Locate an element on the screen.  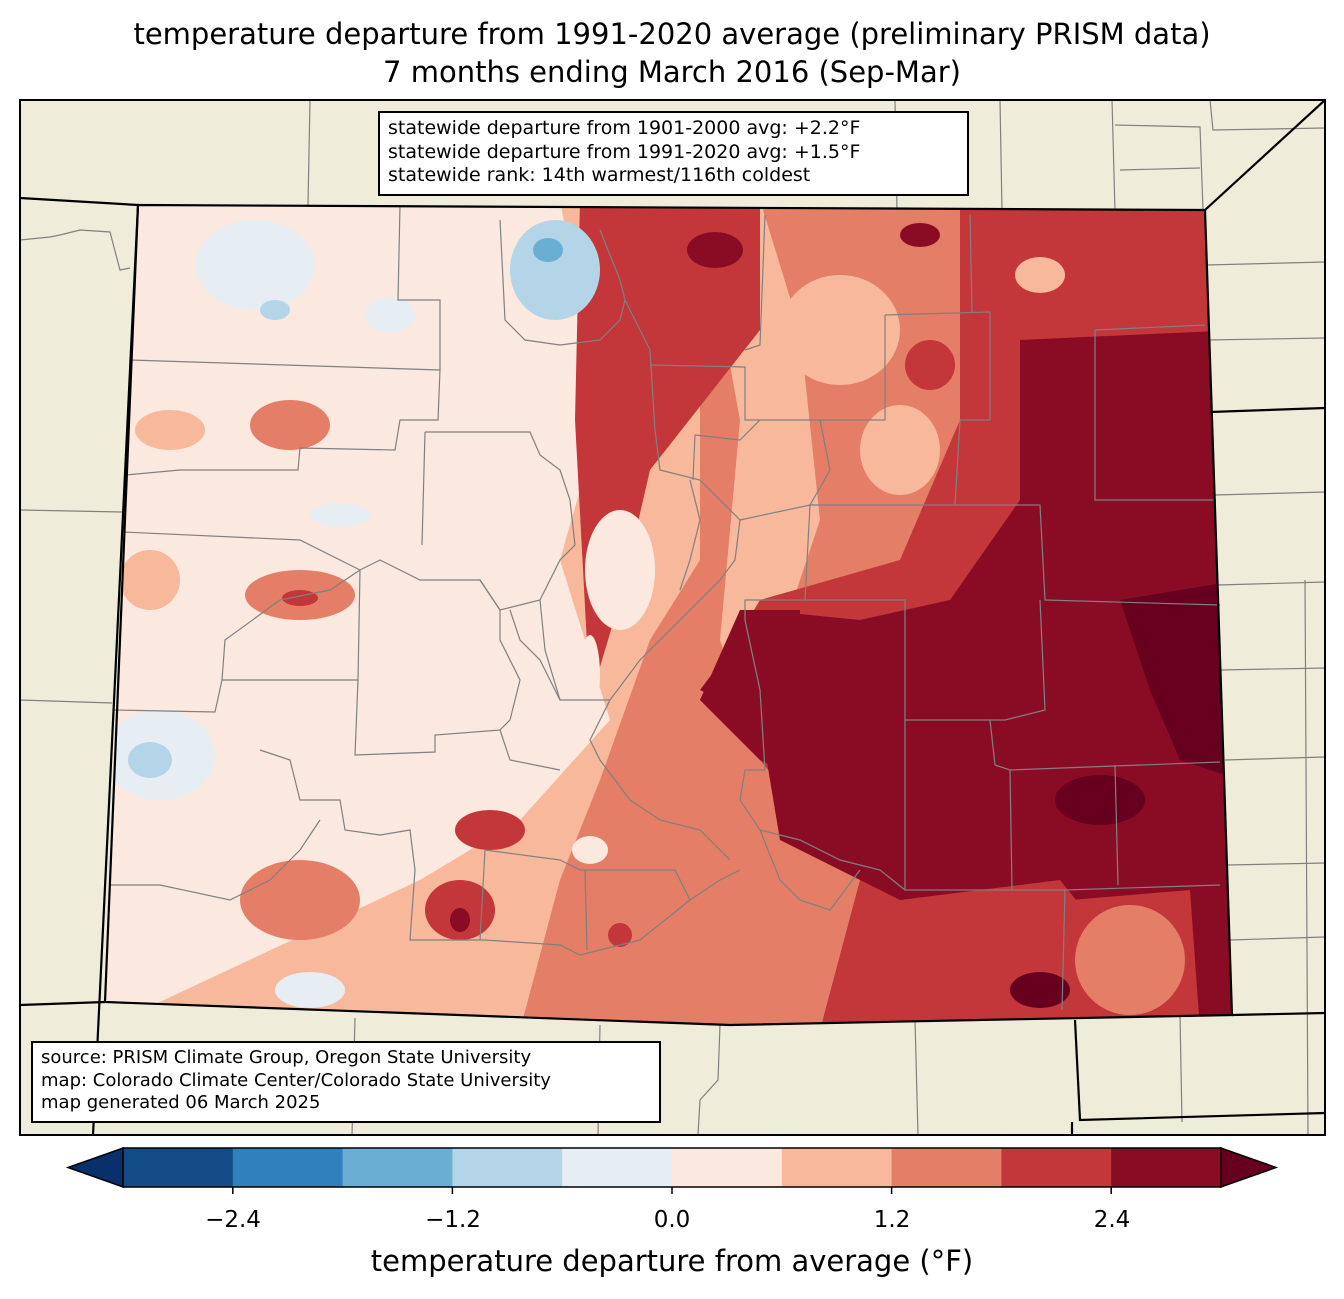
colorbar-tick-label: −2.4 is located at coordinates (233, 1220).